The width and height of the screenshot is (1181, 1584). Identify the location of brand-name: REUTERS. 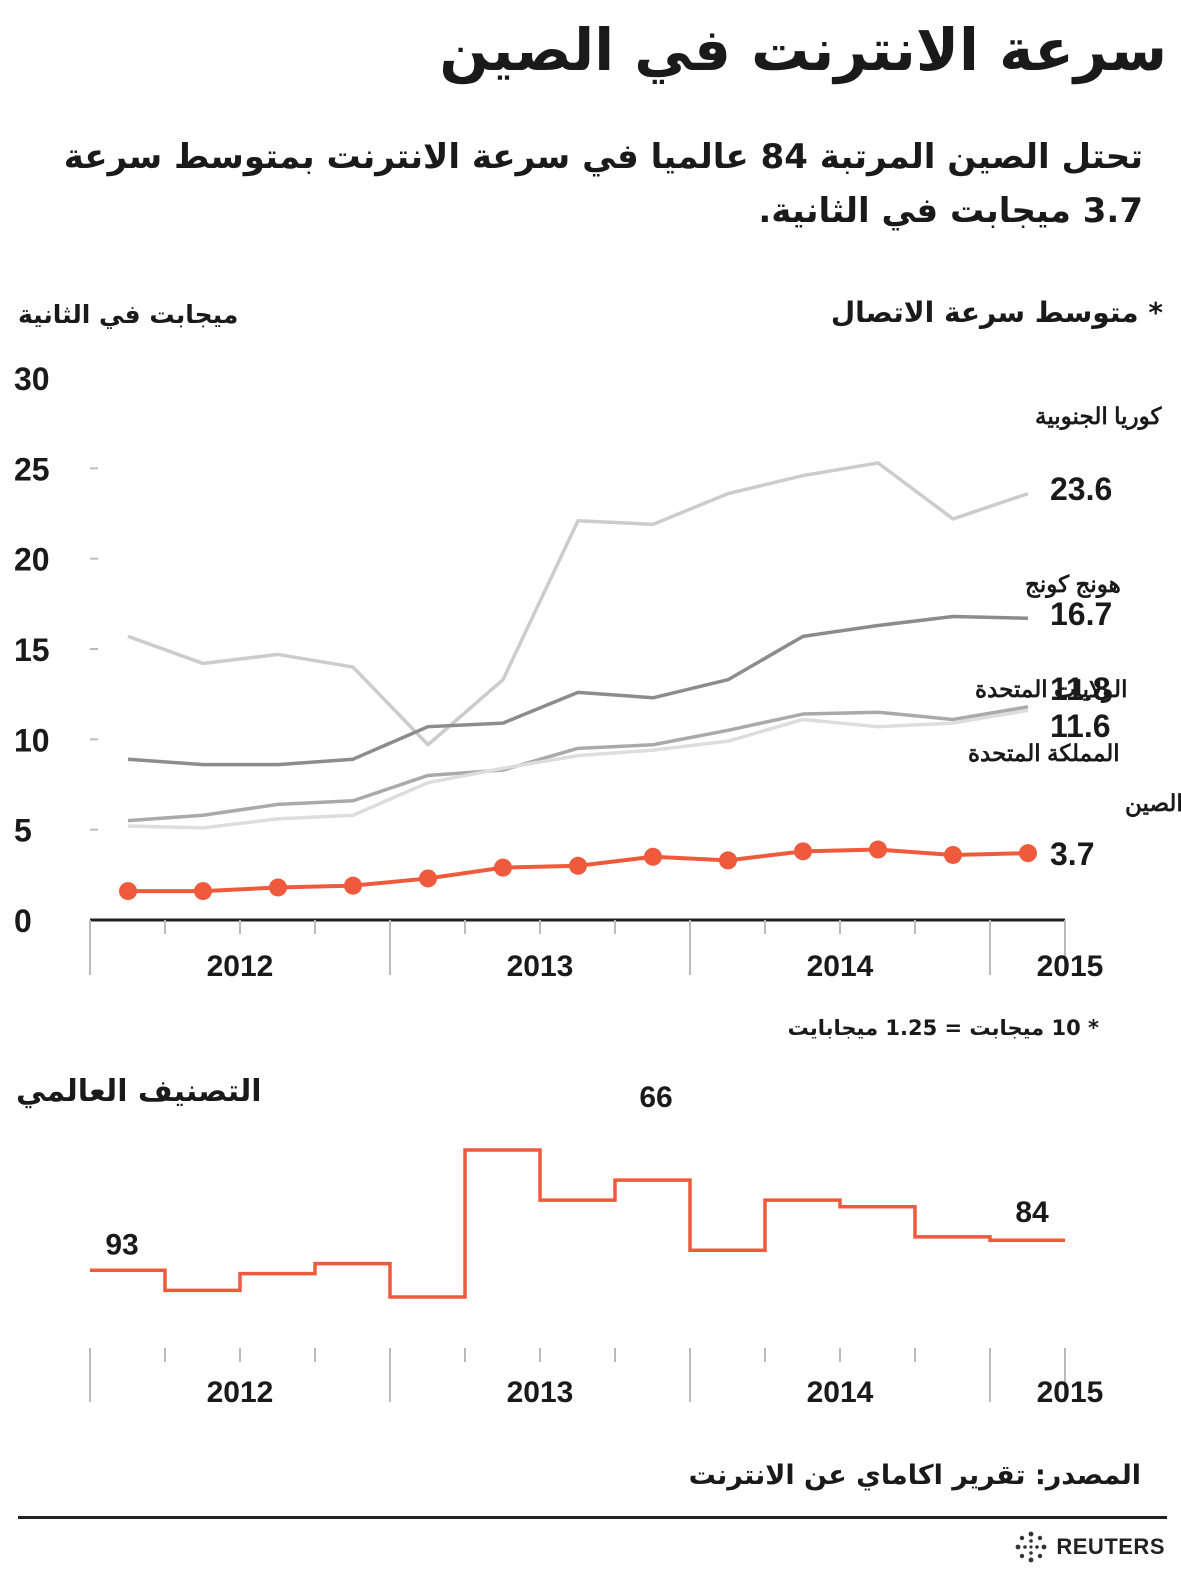
(1110, 1546).